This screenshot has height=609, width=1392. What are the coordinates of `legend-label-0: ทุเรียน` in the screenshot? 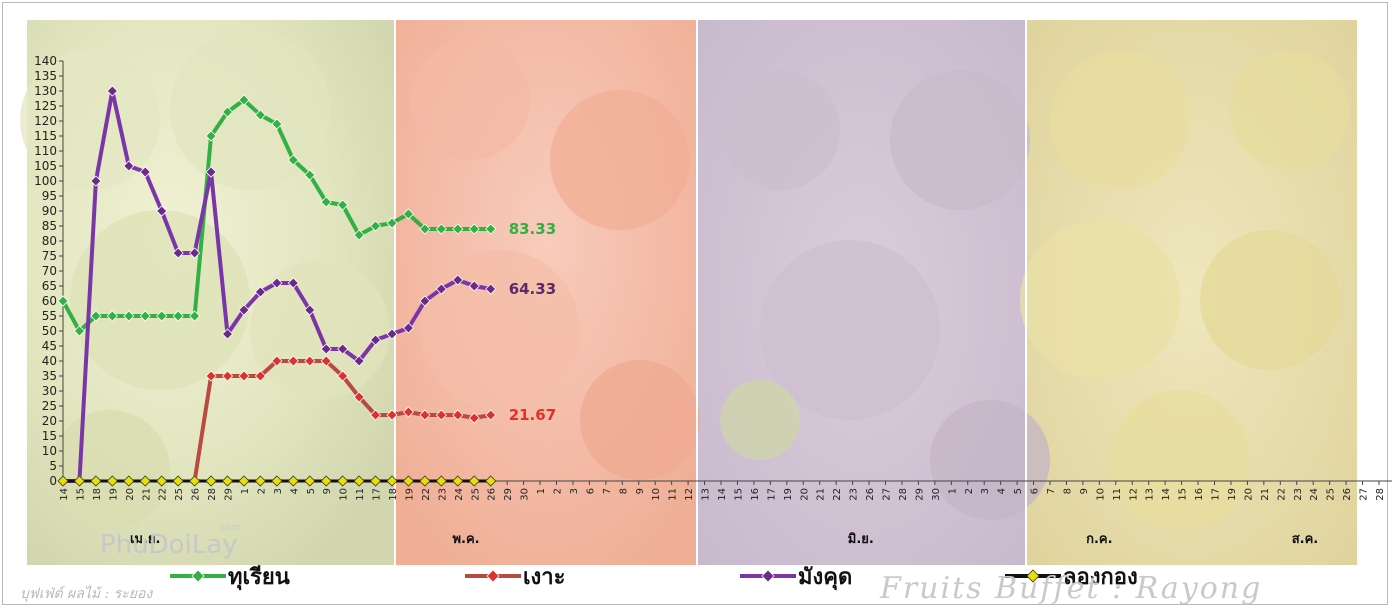 It's located at (259, 578).